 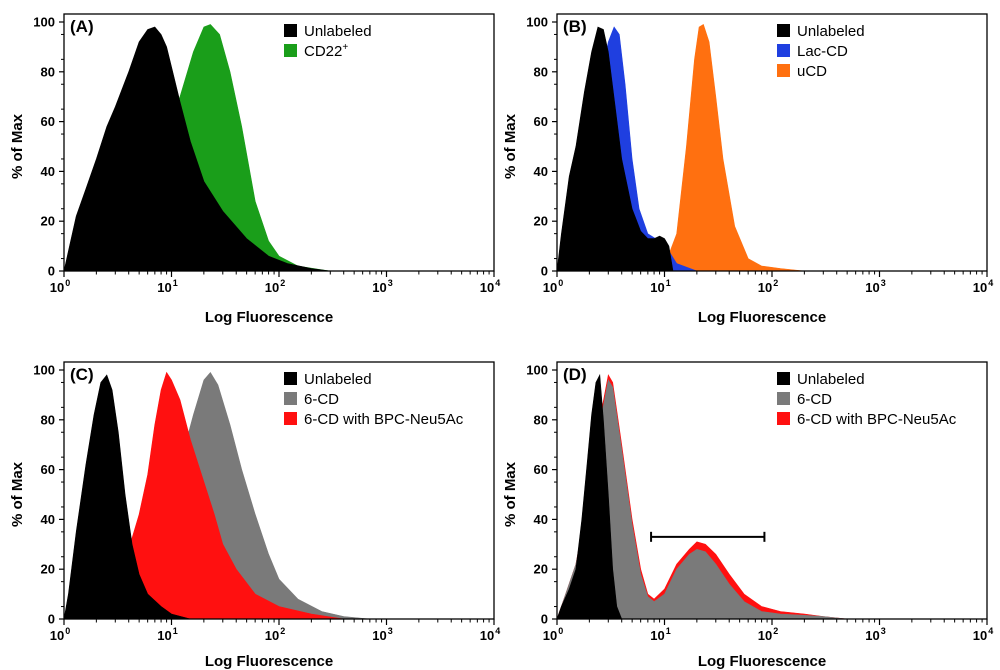 I want to click on legend-label-superscript: +, so click(x=345, y=47).